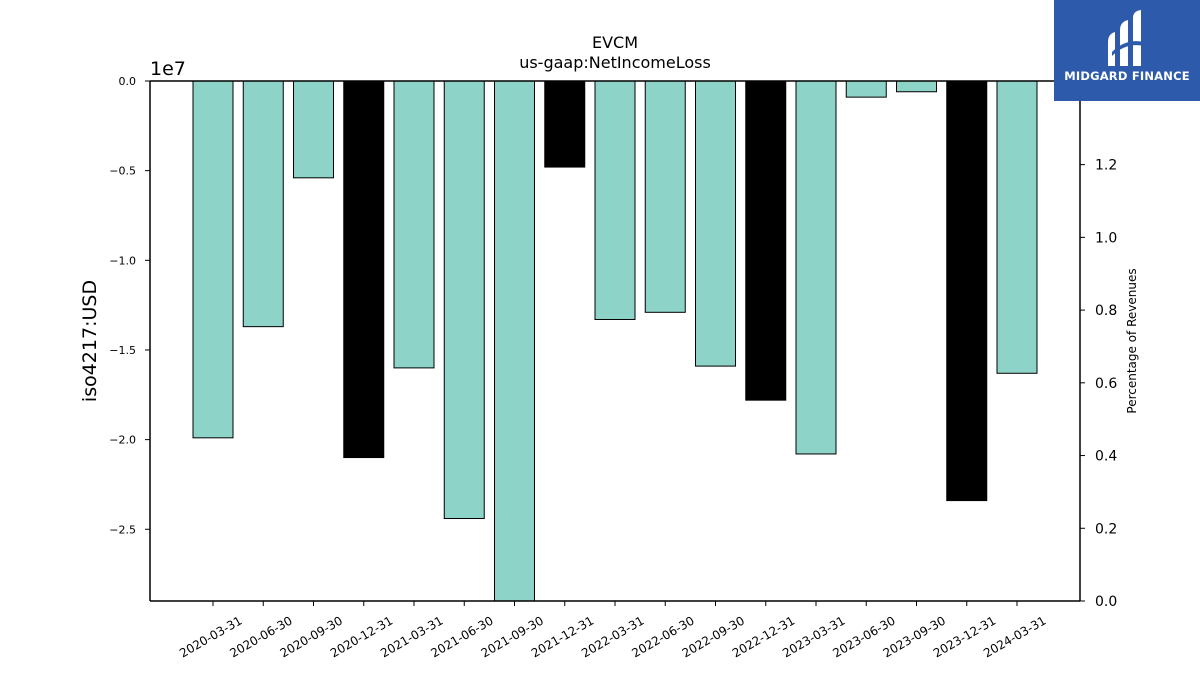 The width and height of the screenshot is (1200, 675). What do you see at coordinates (1106, 238) in the screenshot?
I see `y2-tick-label: 1.0` at bounding box center [1106, 238].